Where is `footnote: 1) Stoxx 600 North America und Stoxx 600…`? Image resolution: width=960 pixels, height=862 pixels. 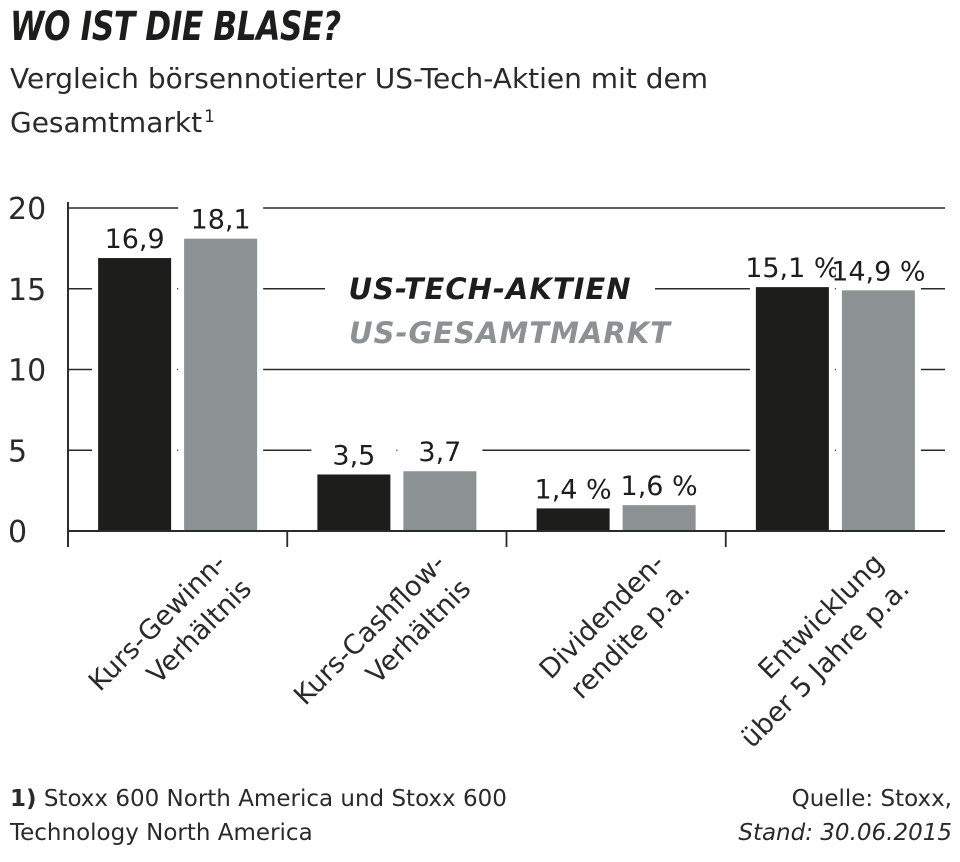 footnote: 1) Stoxx 600 North America und Stoxx 600… is located at coordinates (290, 816).